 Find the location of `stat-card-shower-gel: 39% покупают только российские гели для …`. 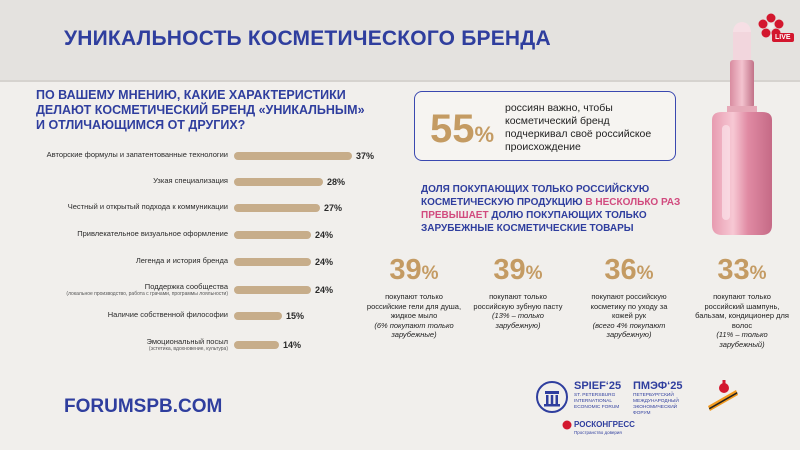

stat-card-shower-gel: 39% покупают только российские гели для … is located at coordinates (414, 297).